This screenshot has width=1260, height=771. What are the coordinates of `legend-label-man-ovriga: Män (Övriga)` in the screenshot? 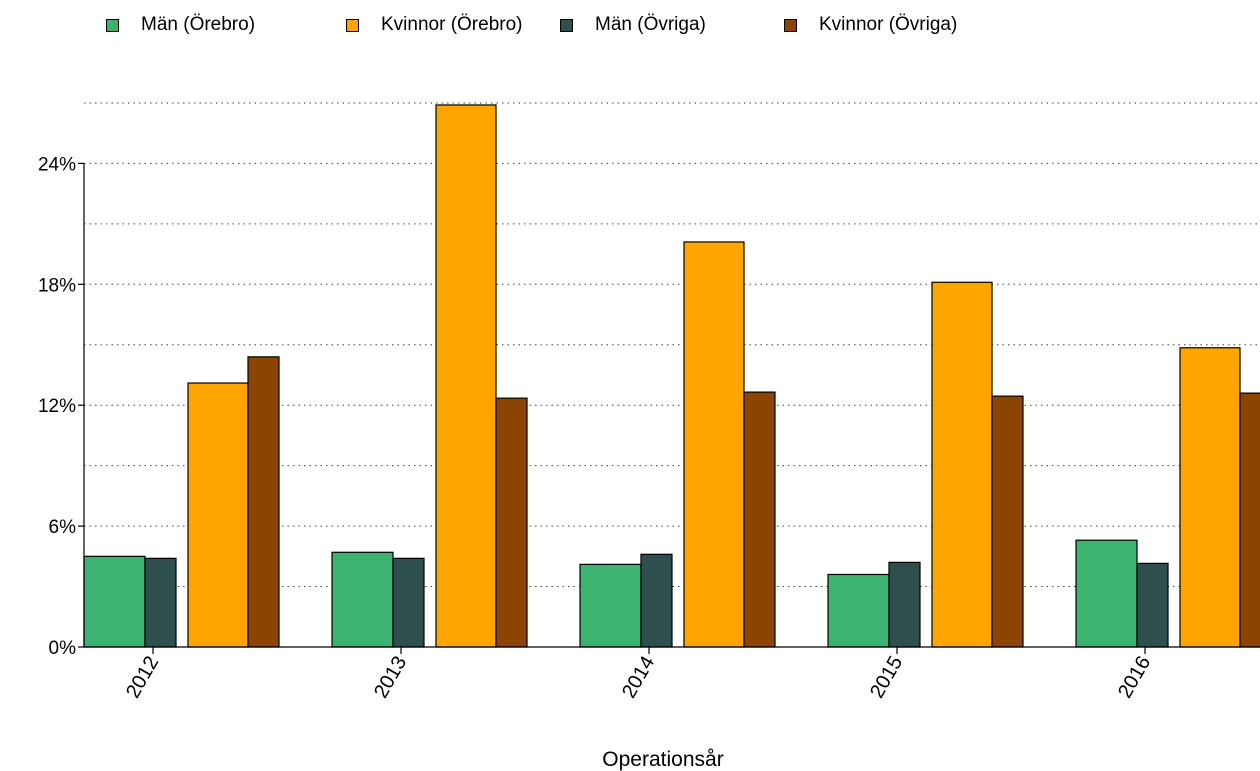 It's located at (650, 24).